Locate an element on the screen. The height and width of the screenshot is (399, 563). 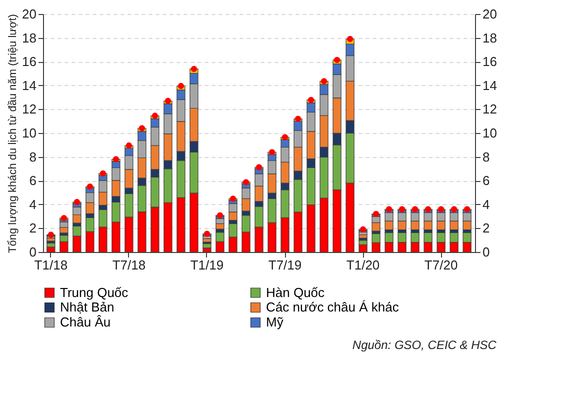
y-tick-label: 18 is located at coordinates (29, 38).